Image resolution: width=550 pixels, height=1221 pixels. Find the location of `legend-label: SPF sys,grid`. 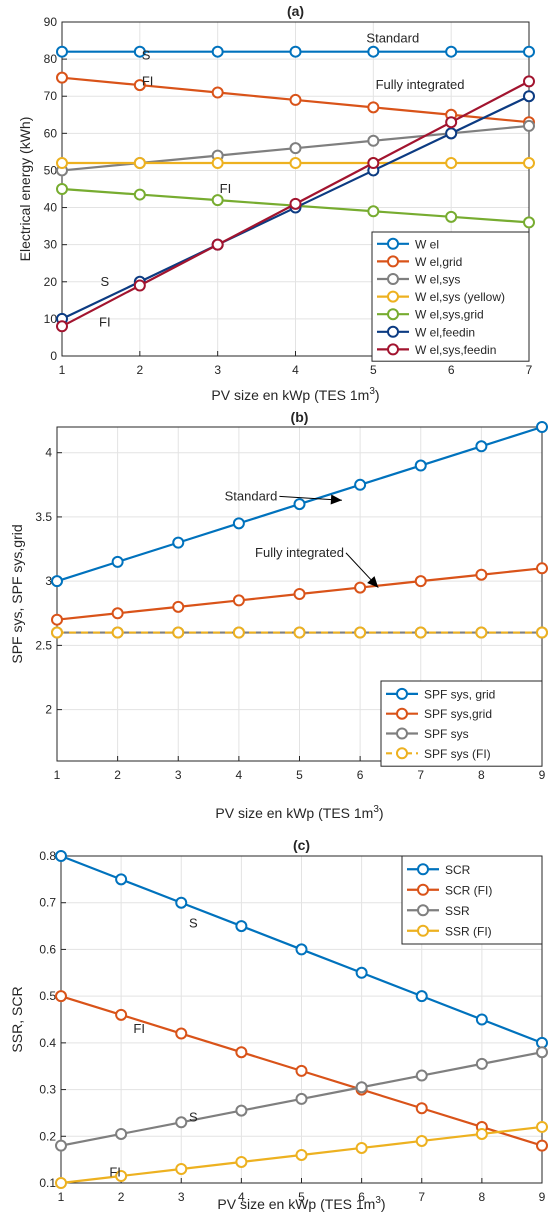

legend-label: SPF sys,grid is located at coordinates (458, 714).